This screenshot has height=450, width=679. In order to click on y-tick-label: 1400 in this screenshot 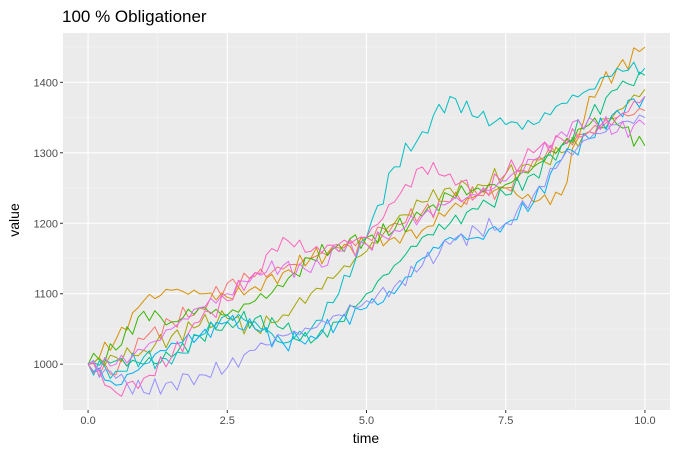, I will do `click(46, 83)`.